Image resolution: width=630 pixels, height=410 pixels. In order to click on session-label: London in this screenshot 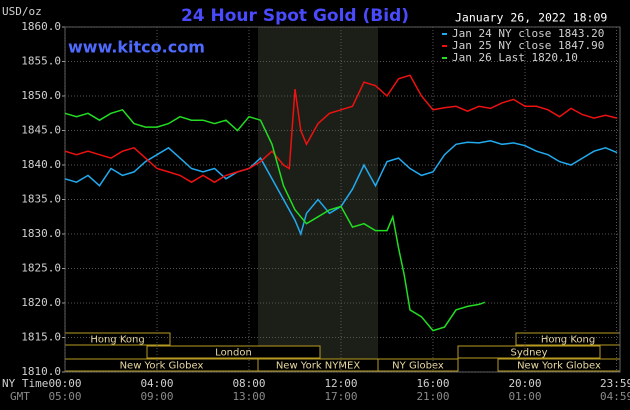, I will do `click(233, 353)`.